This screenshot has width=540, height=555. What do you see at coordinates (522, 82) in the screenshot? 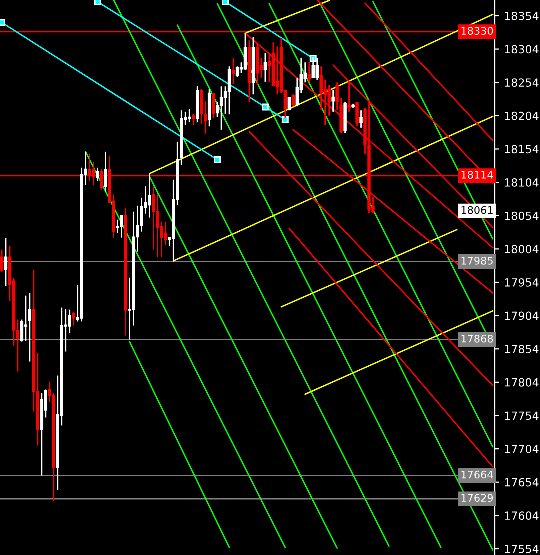
I see `y-tick-label: 18254` at bounding box center [522, 82].